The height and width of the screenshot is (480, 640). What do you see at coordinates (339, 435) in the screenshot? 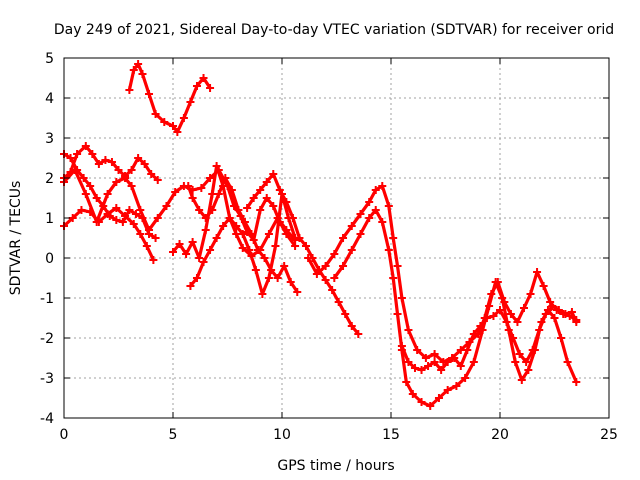
I see `x-tick-labels: 0 5 10 15 20 25` at bounding box center [339, 435].